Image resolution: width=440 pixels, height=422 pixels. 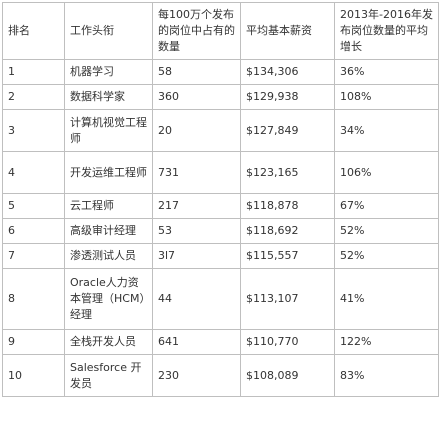 What do you see at coordinates (33, 299) in the screenshot?
I see `cell-rank: 8` at bounding box center [33, 299].